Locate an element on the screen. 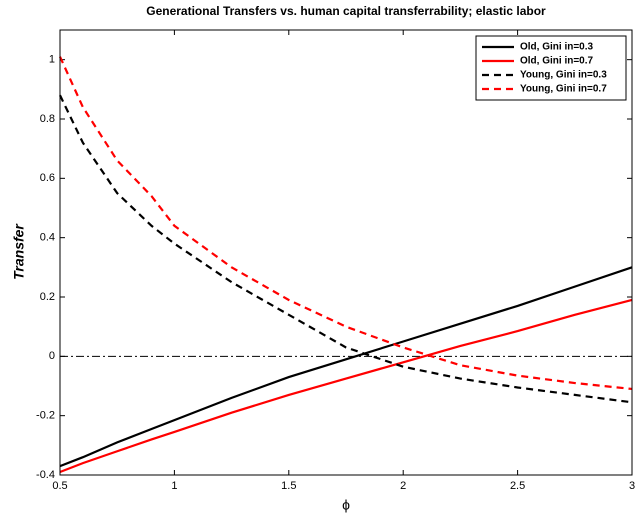 The width and height of the screenshot is (636, 519). y-tick-label: 0 is located at coordinates (52, 356).